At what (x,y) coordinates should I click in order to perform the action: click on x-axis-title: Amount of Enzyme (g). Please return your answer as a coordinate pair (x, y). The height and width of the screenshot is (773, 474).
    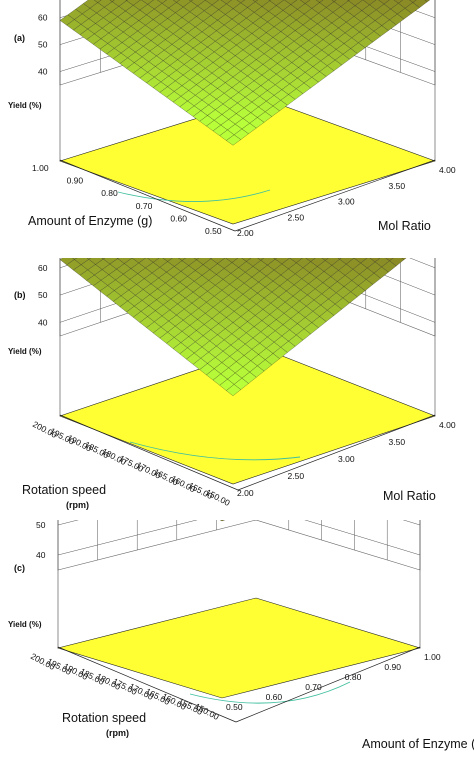
    Looking at the image, I should click on (418, 744).